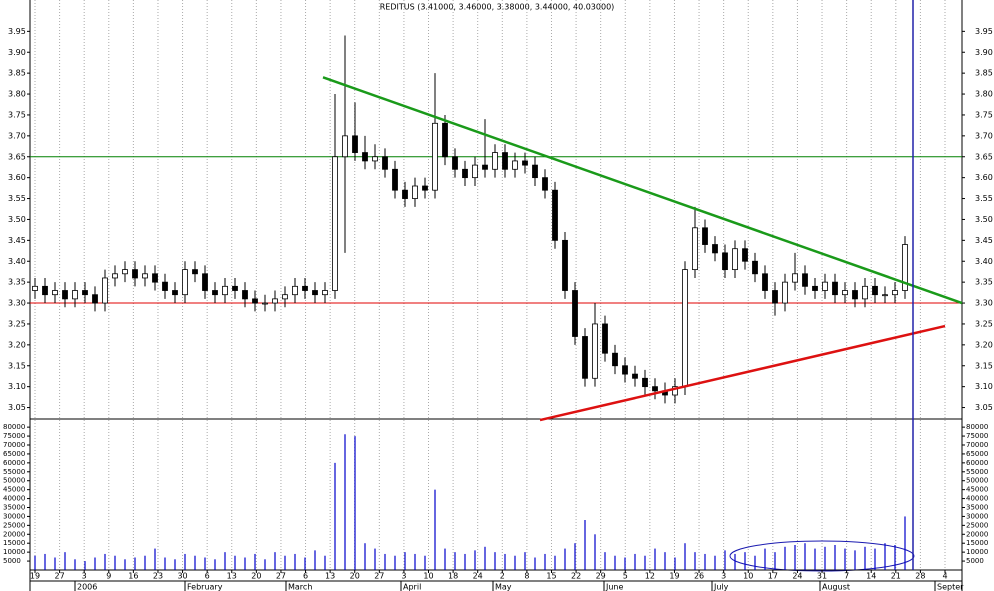 The height and width of the screenshot is (591, 994). Describe the element at coordinates (984, 156) in the screenshot. I see `y-tick-label: 3.65` at that location.